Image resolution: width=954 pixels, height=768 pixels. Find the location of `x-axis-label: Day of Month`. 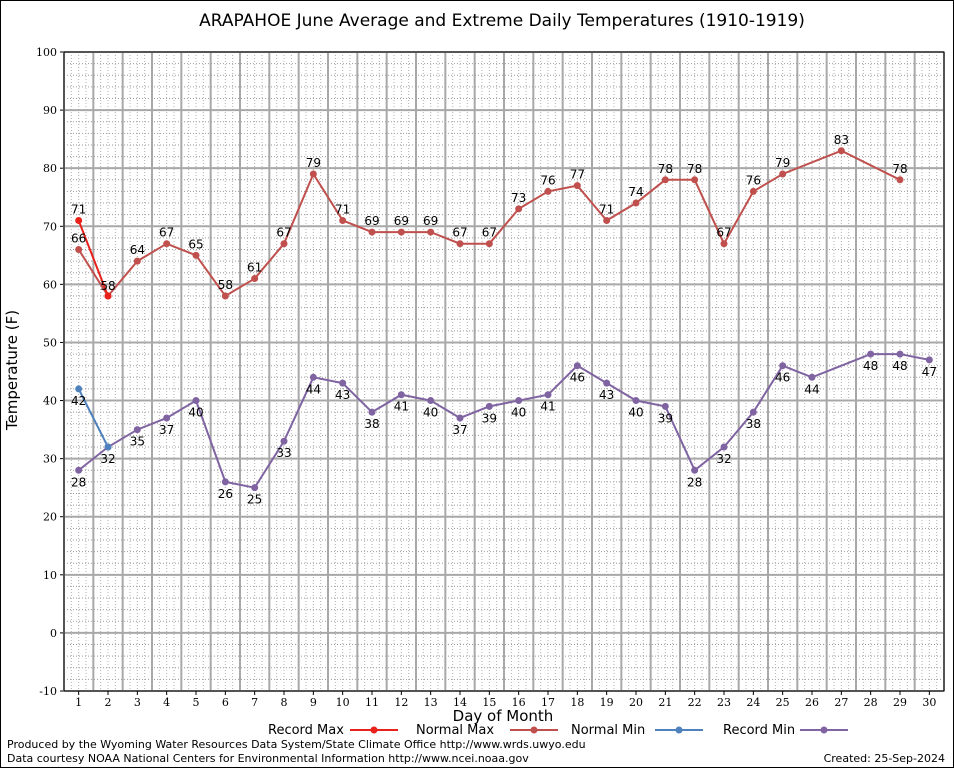

x-axis-label: Day of Month is located at coordinates (503, 716).